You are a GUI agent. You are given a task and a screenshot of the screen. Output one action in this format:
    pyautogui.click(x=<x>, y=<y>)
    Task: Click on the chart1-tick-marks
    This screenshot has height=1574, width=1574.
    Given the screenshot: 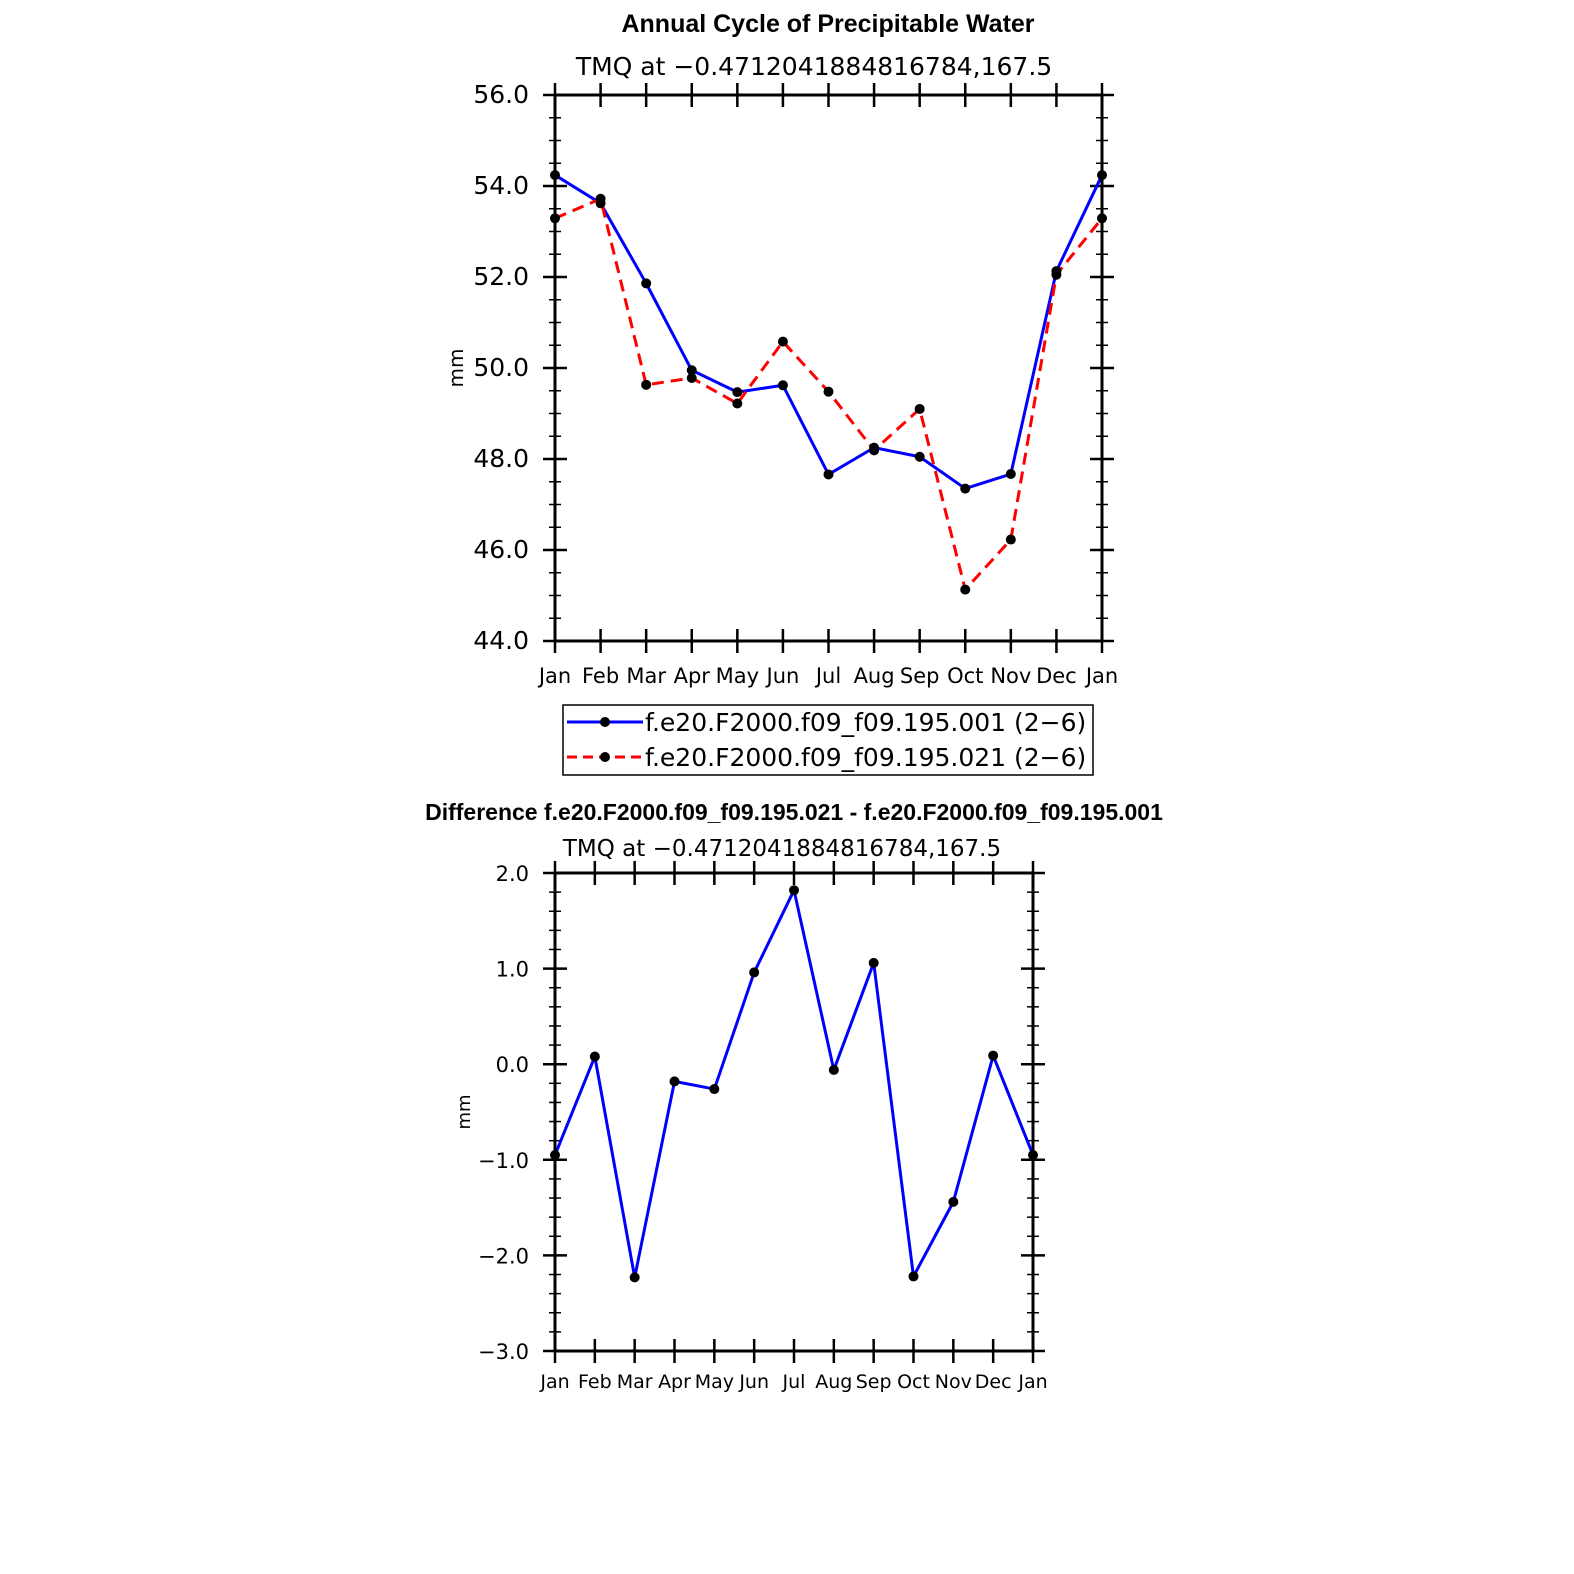 What is the action you would take?
    pyautogui.click(x=828, y=368)
    